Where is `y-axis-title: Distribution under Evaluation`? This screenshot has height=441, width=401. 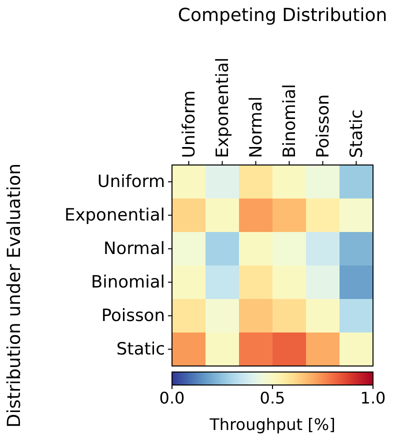 y-axis-title: Distribution under Evaluation is located at coordinates (14, 295).